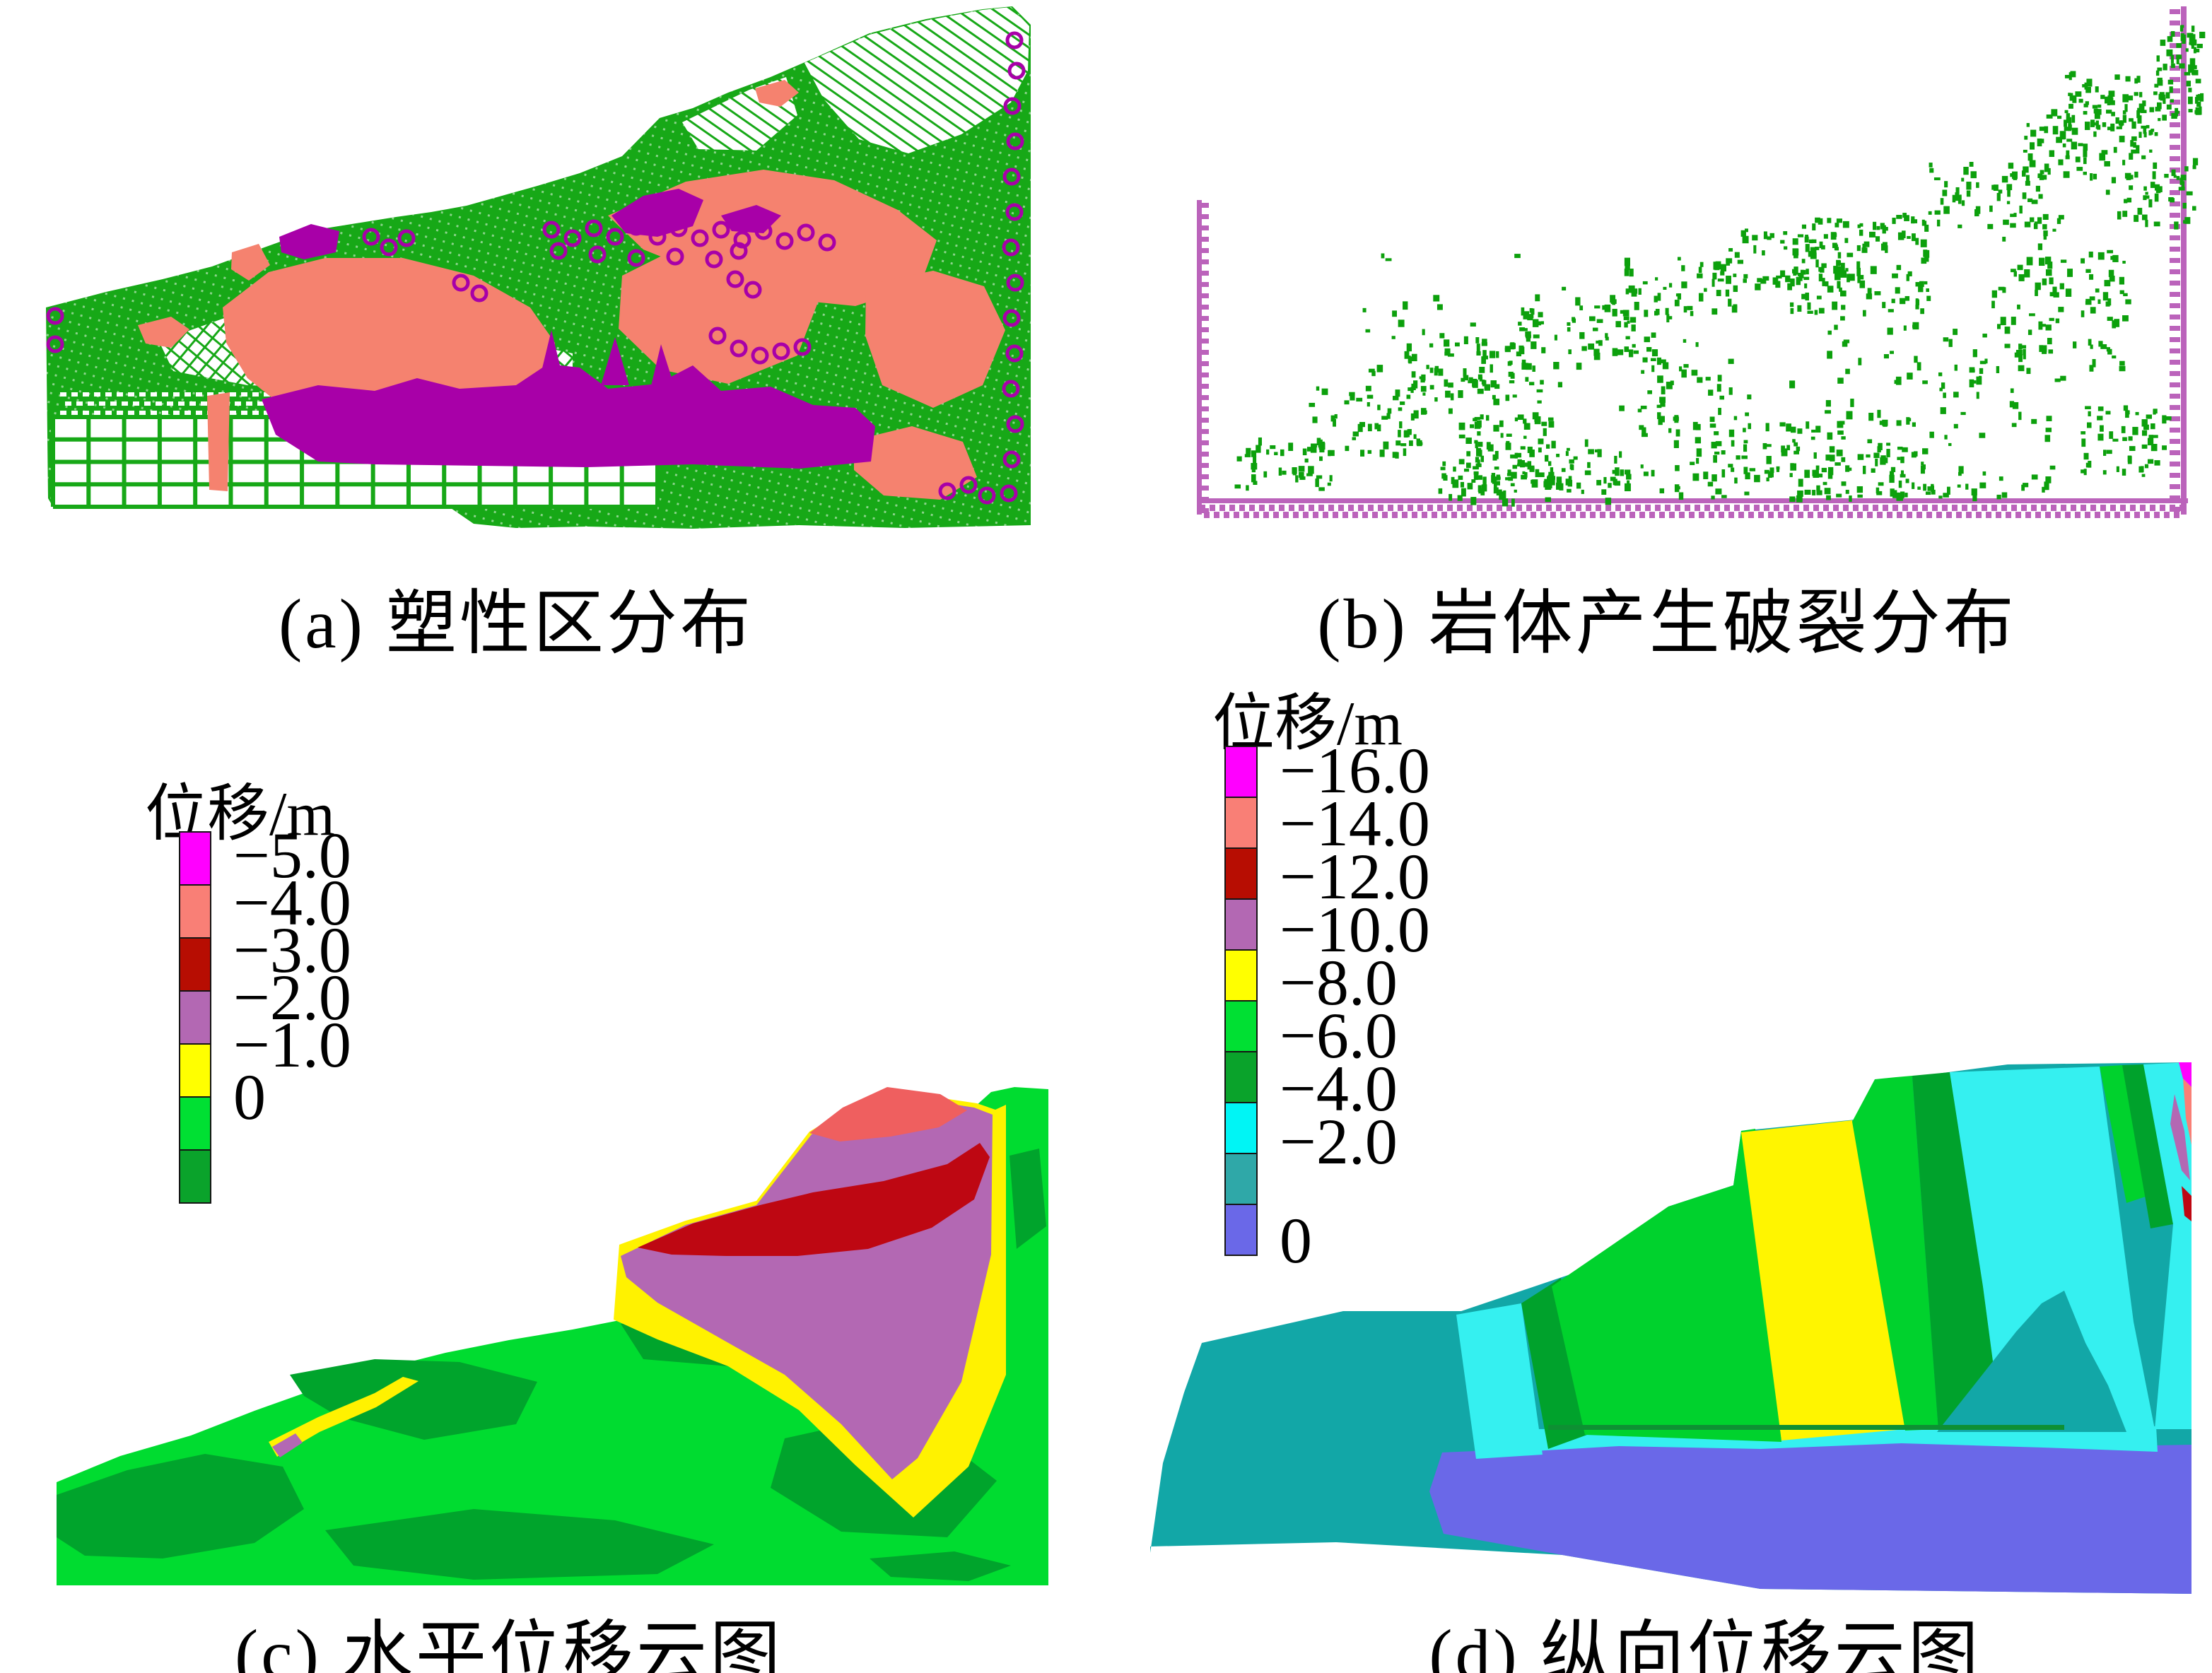 This screenshot has height=1673, width=2212. Describe the element at coordinates (568, 416) in the screenshot. I see `tension-yield-band` at that location.